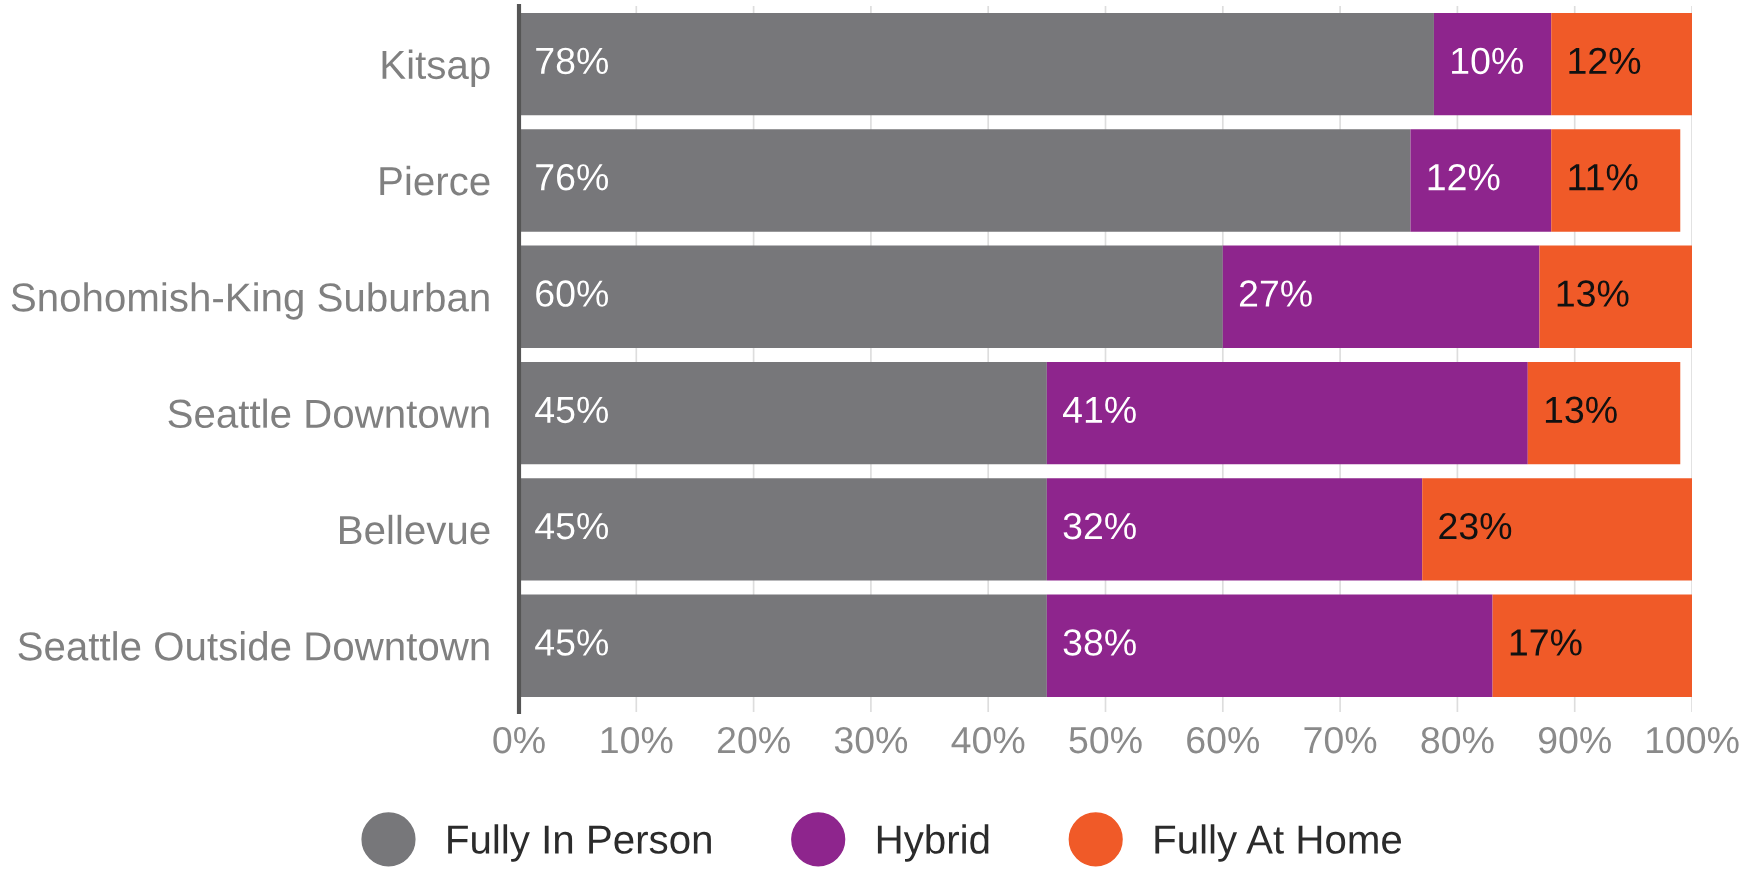 Image resolution: width=1751 pixels, height=890 pixels. I want to click on x-tick-label: 50%, so click(1105, 740).